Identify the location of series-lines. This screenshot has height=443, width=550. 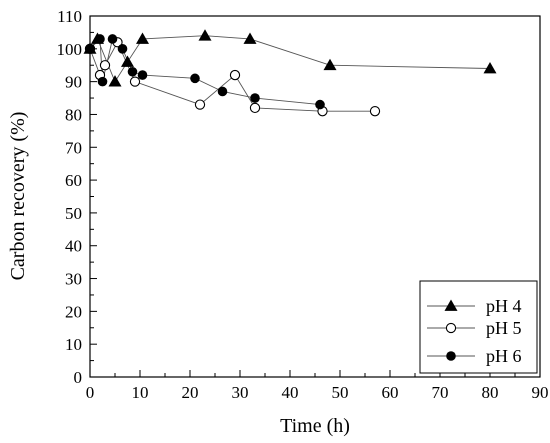
(290, 73).